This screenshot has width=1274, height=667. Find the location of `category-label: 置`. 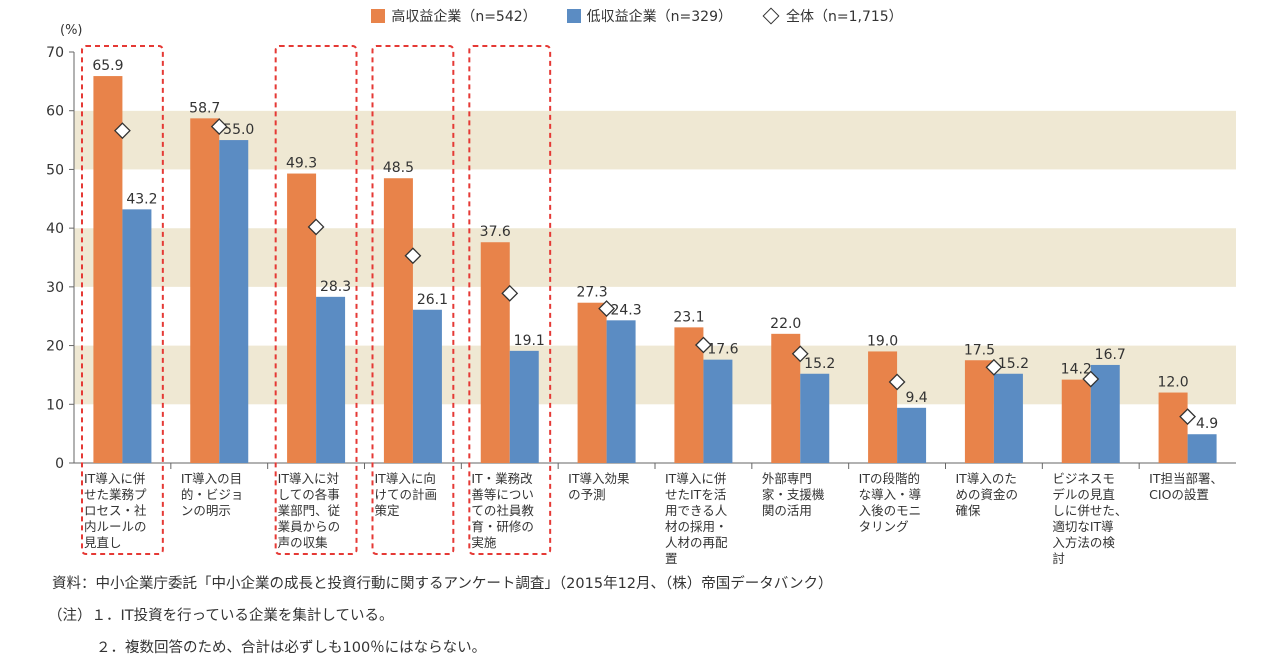

category-label: 置 is located at coordinates (671, 558).